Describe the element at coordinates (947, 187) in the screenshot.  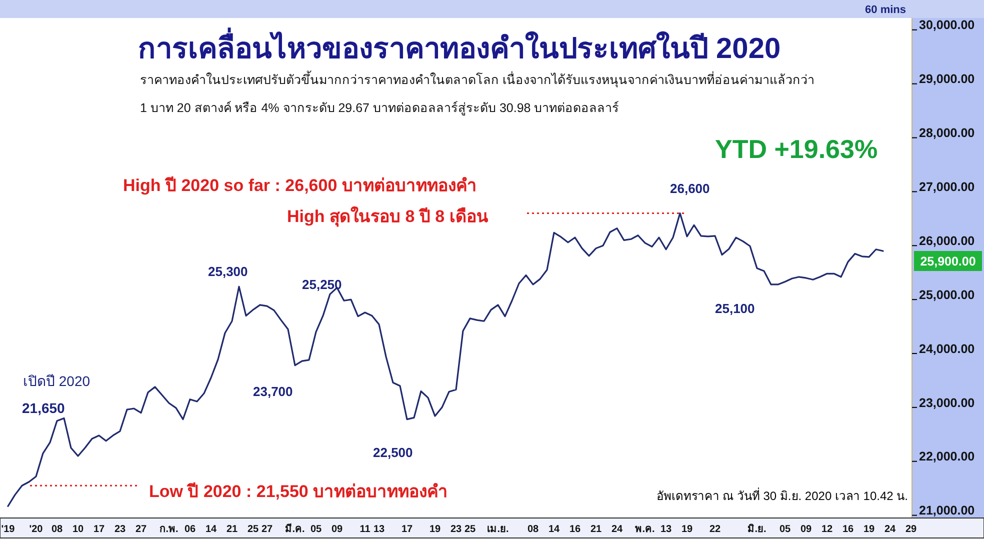
I see `y-tick-label: 27,000.00` at that location.